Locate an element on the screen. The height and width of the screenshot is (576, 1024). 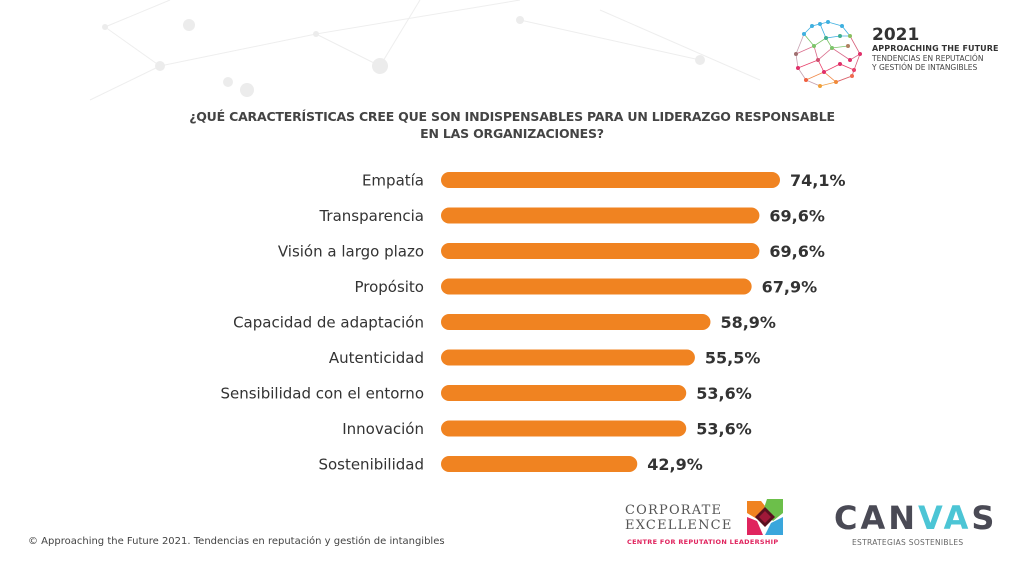
canvas-word-part1: CAN is located at coordinates (876, 518).